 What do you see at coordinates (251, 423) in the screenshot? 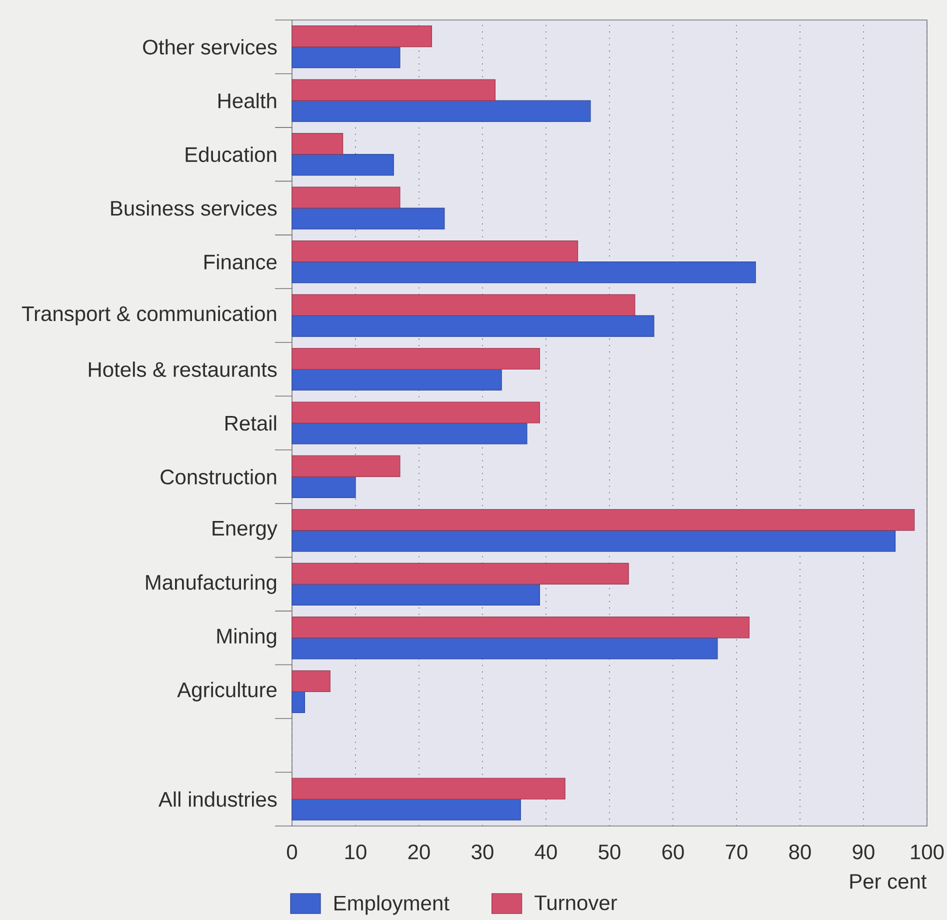
I see `y-tick-label: Retail` at bounding box center [251, 423].